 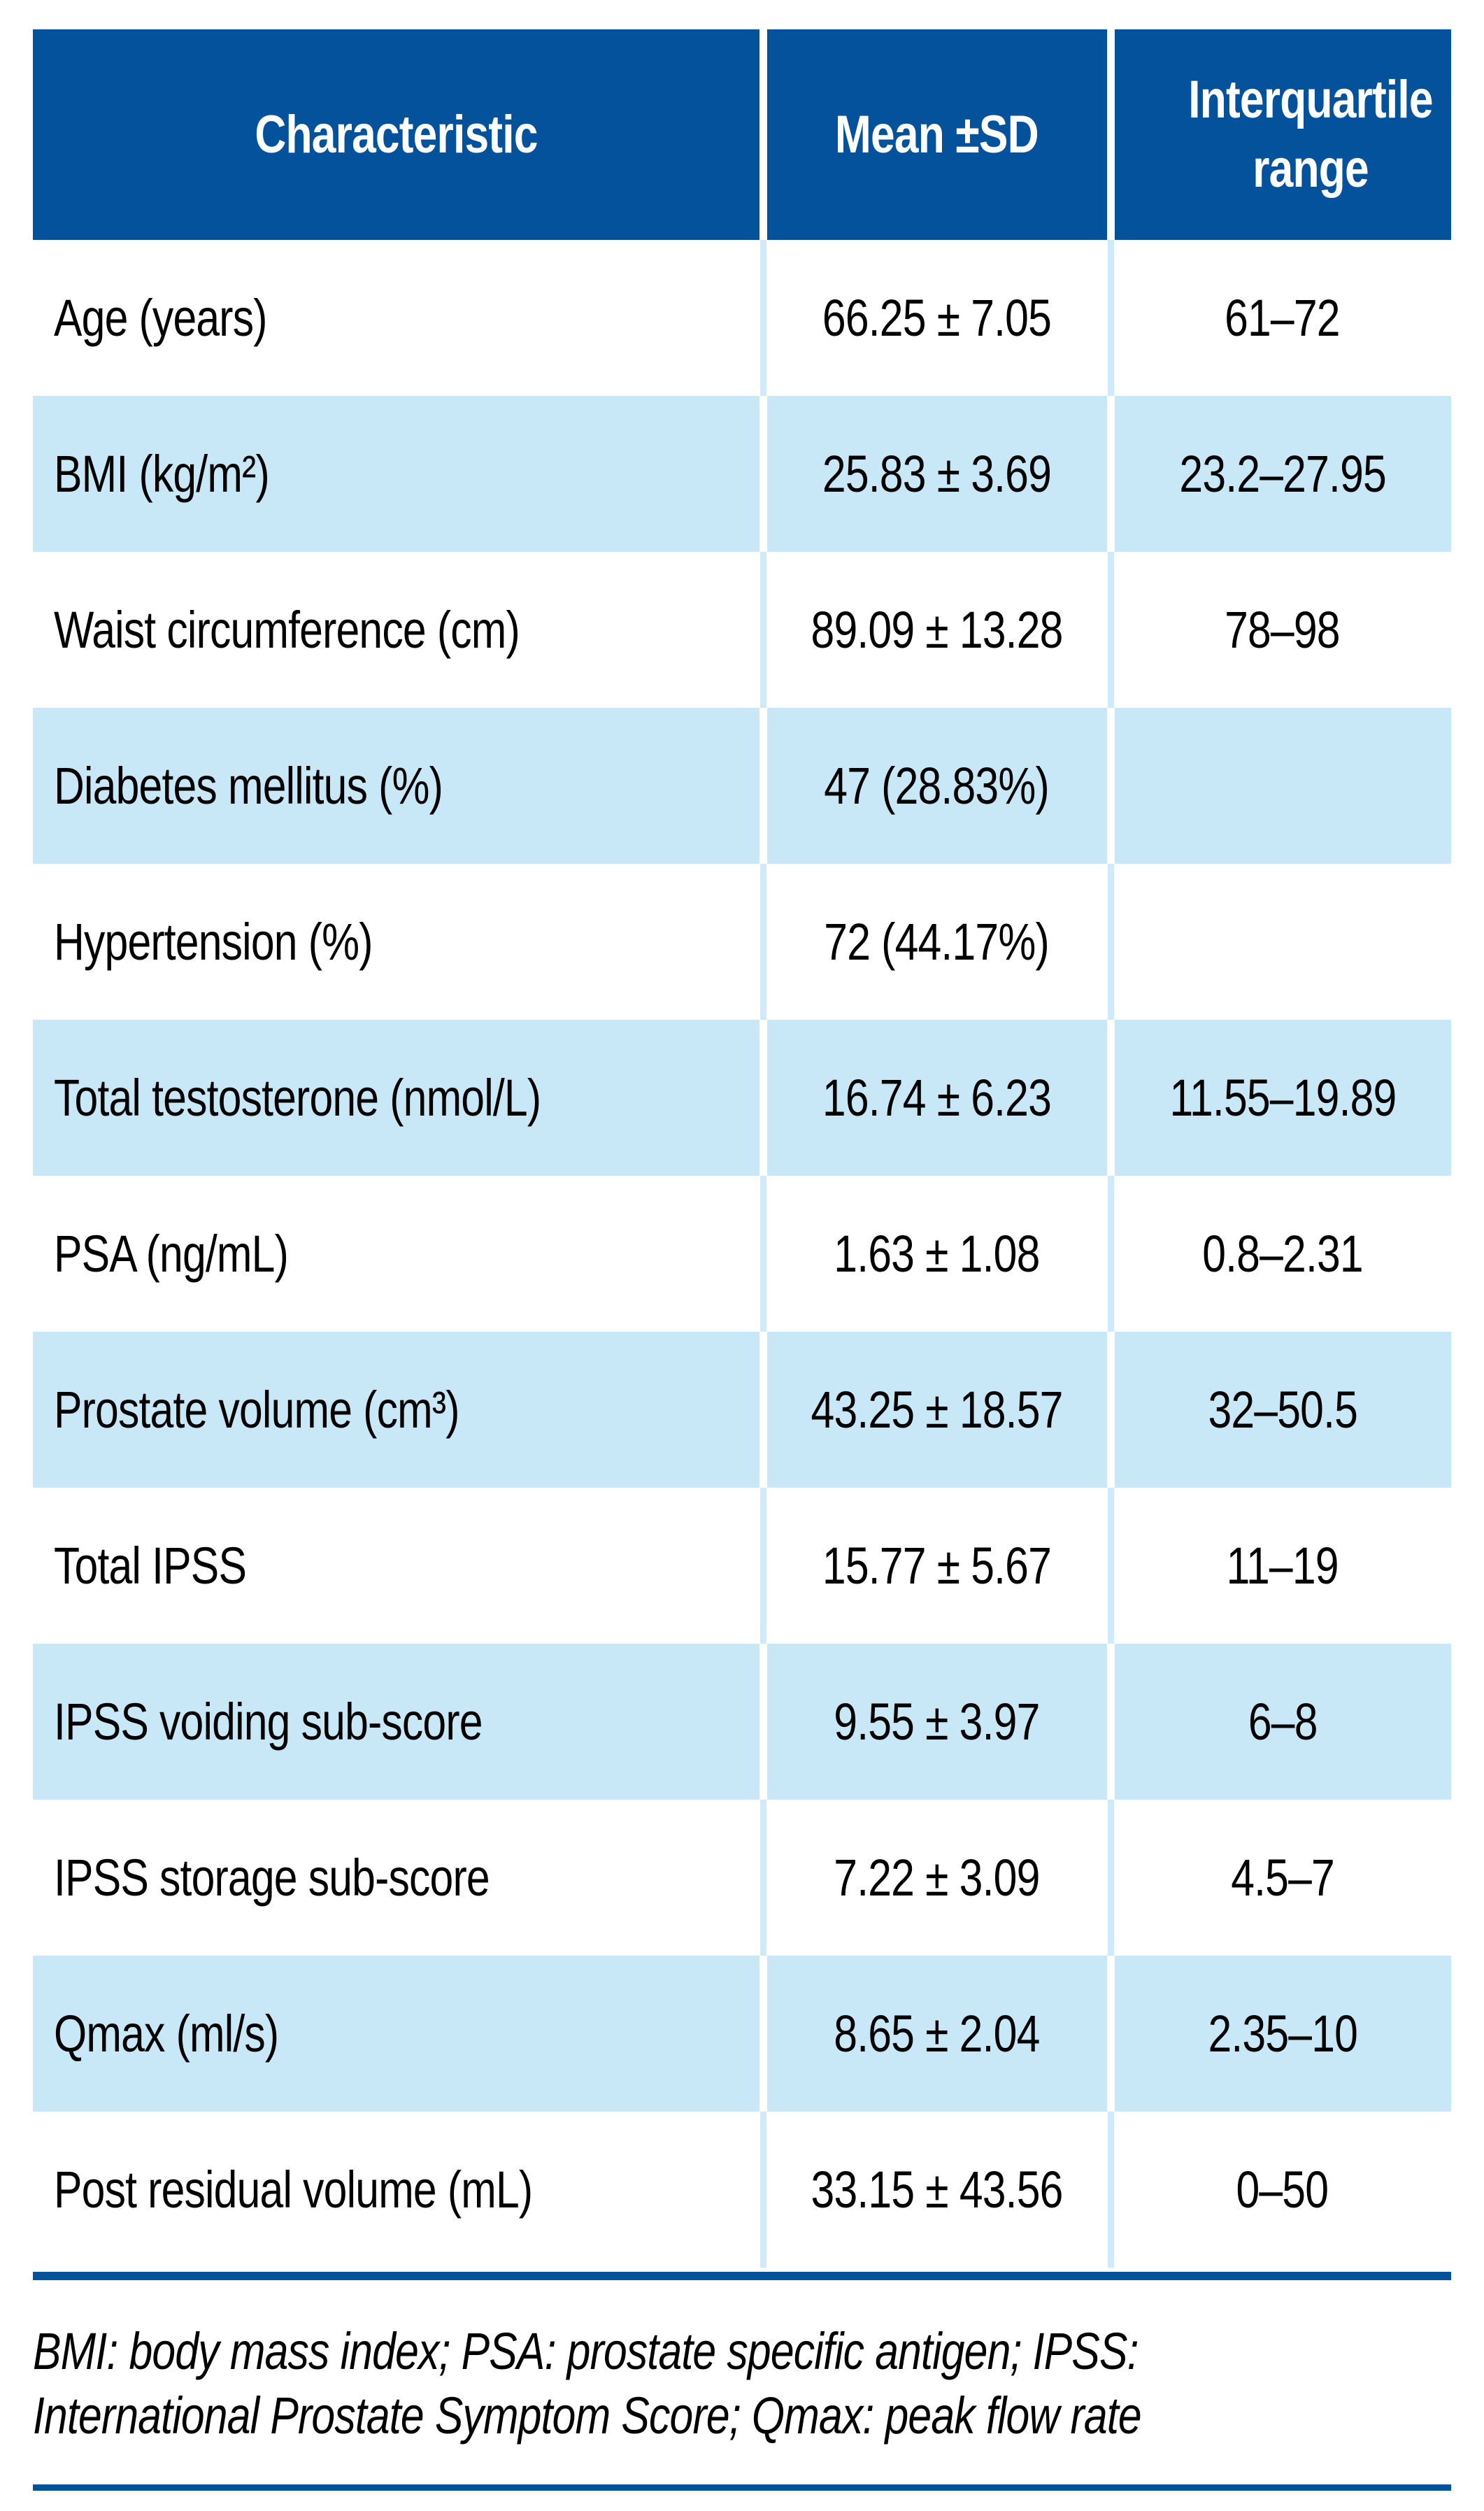 I want to click on row-characteristic-text: Waist circumference (cm), so click(x=287, y=630).